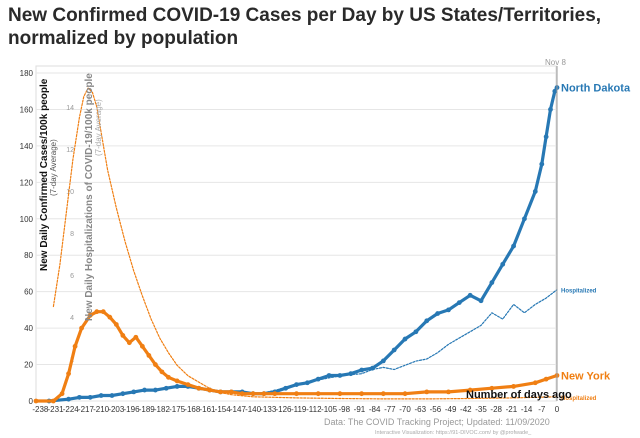 The height and width of the screenshot is (438, 640). I want to click on y-tick-label: 0, so click(31, 401).